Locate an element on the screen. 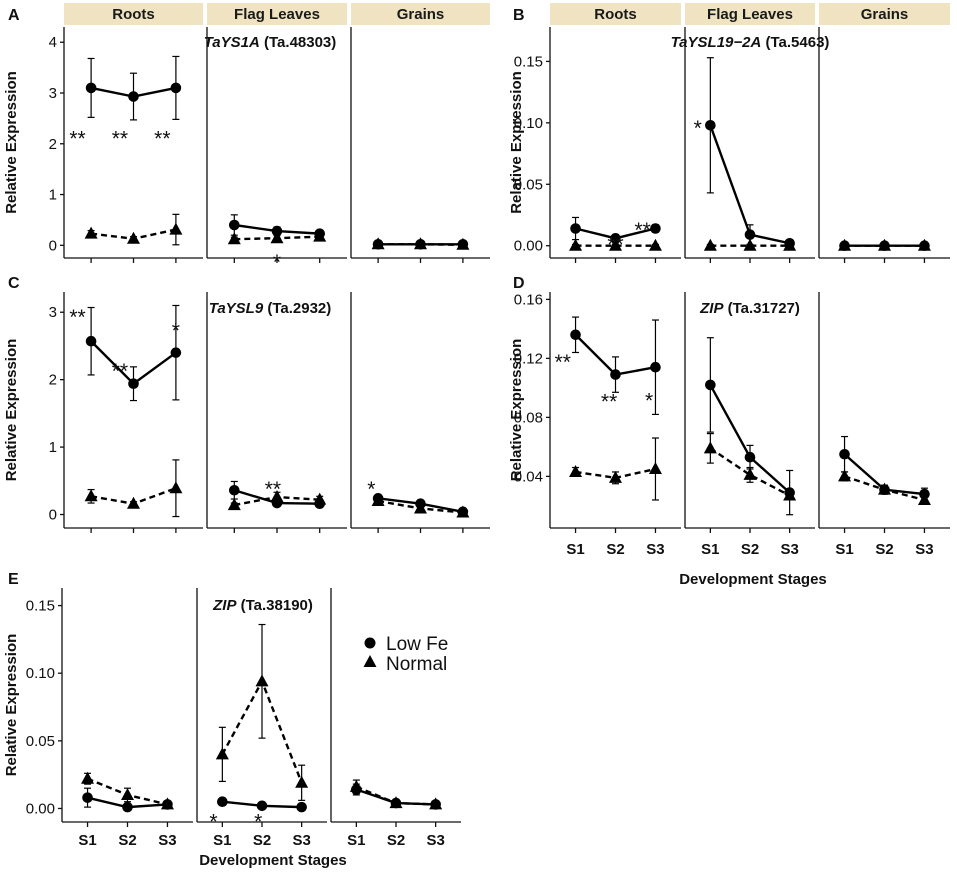 The width and height of the screenshot is (957, 875). triangle-marker-icon is located at coordinates (370, 661).